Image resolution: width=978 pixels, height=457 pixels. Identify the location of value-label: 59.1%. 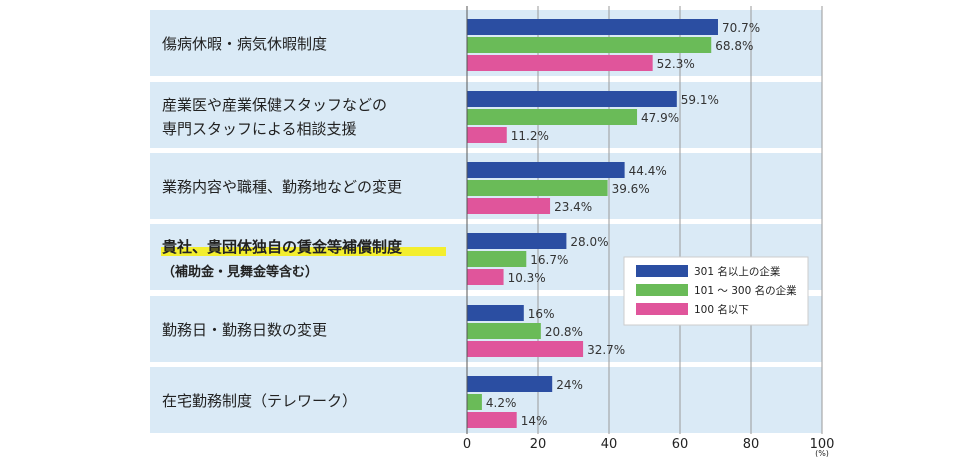
(700, 100).